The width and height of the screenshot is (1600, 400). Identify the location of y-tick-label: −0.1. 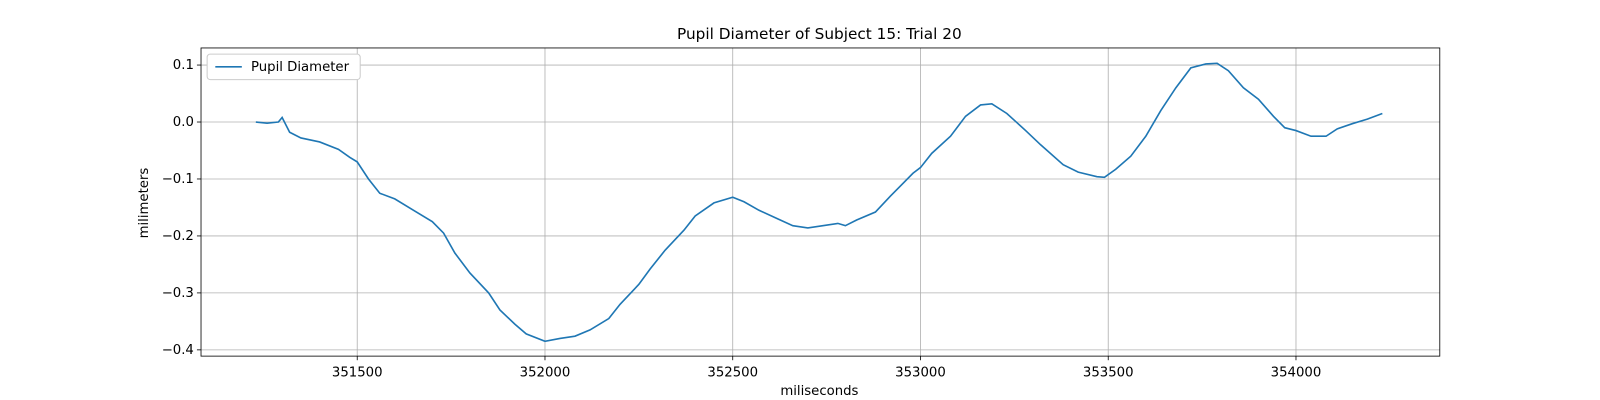
(178, 179).